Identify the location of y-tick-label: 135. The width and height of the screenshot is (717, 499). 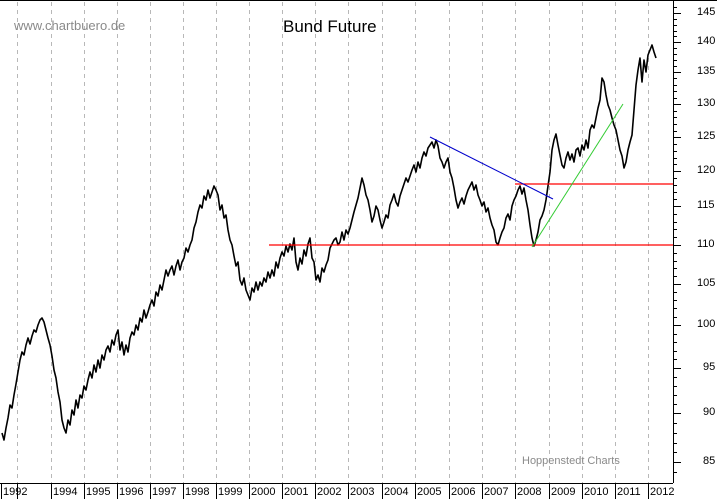
(706, 71).